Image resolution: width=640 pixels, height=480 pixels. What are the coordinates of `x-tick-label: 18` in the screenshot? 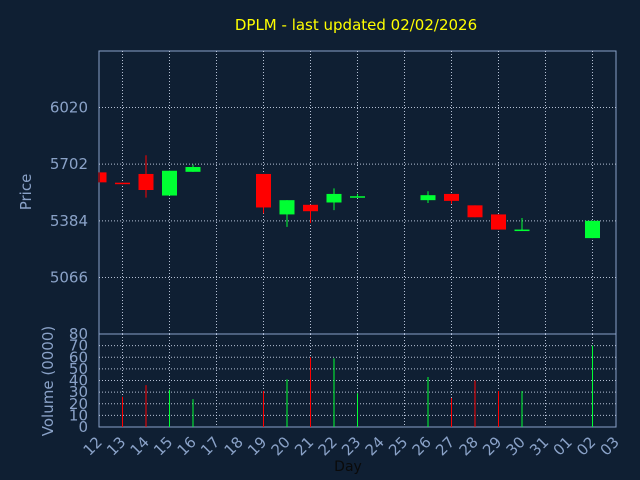 It's located at (234, 446).